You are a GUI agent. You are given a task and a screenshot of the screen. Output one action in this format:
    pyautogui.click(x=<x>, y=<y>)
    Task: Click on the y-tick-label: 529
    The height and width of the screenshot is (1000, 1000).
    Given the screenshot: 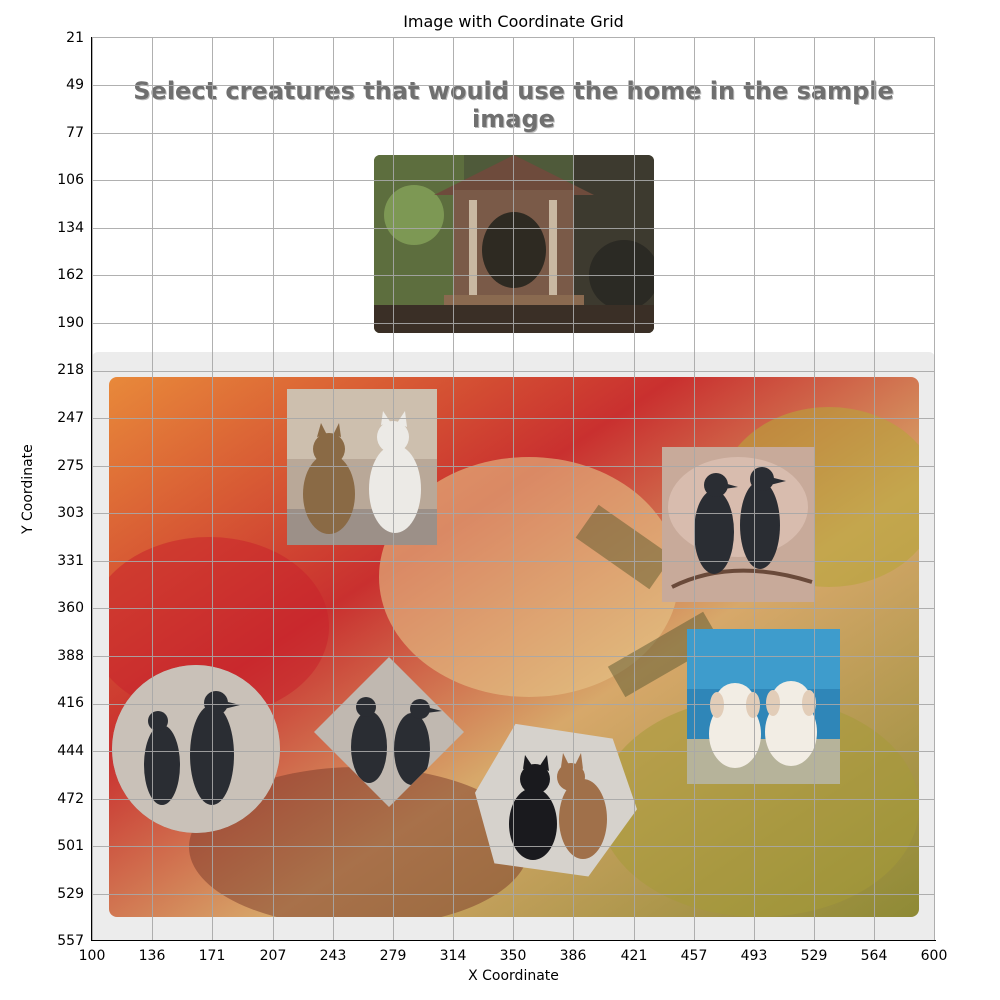 What is the action you would take?
    pyautogui.click(x=70, y=894)
    